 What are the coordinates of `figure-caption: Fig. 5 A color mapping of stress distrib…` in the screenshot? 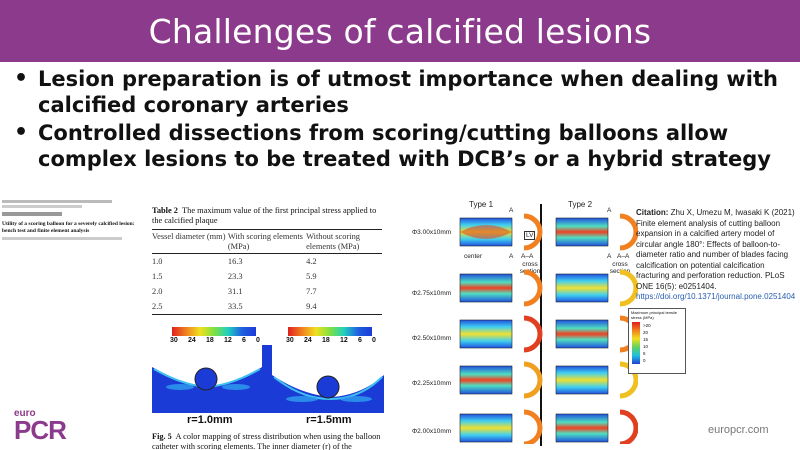 It's located at (268, 441).